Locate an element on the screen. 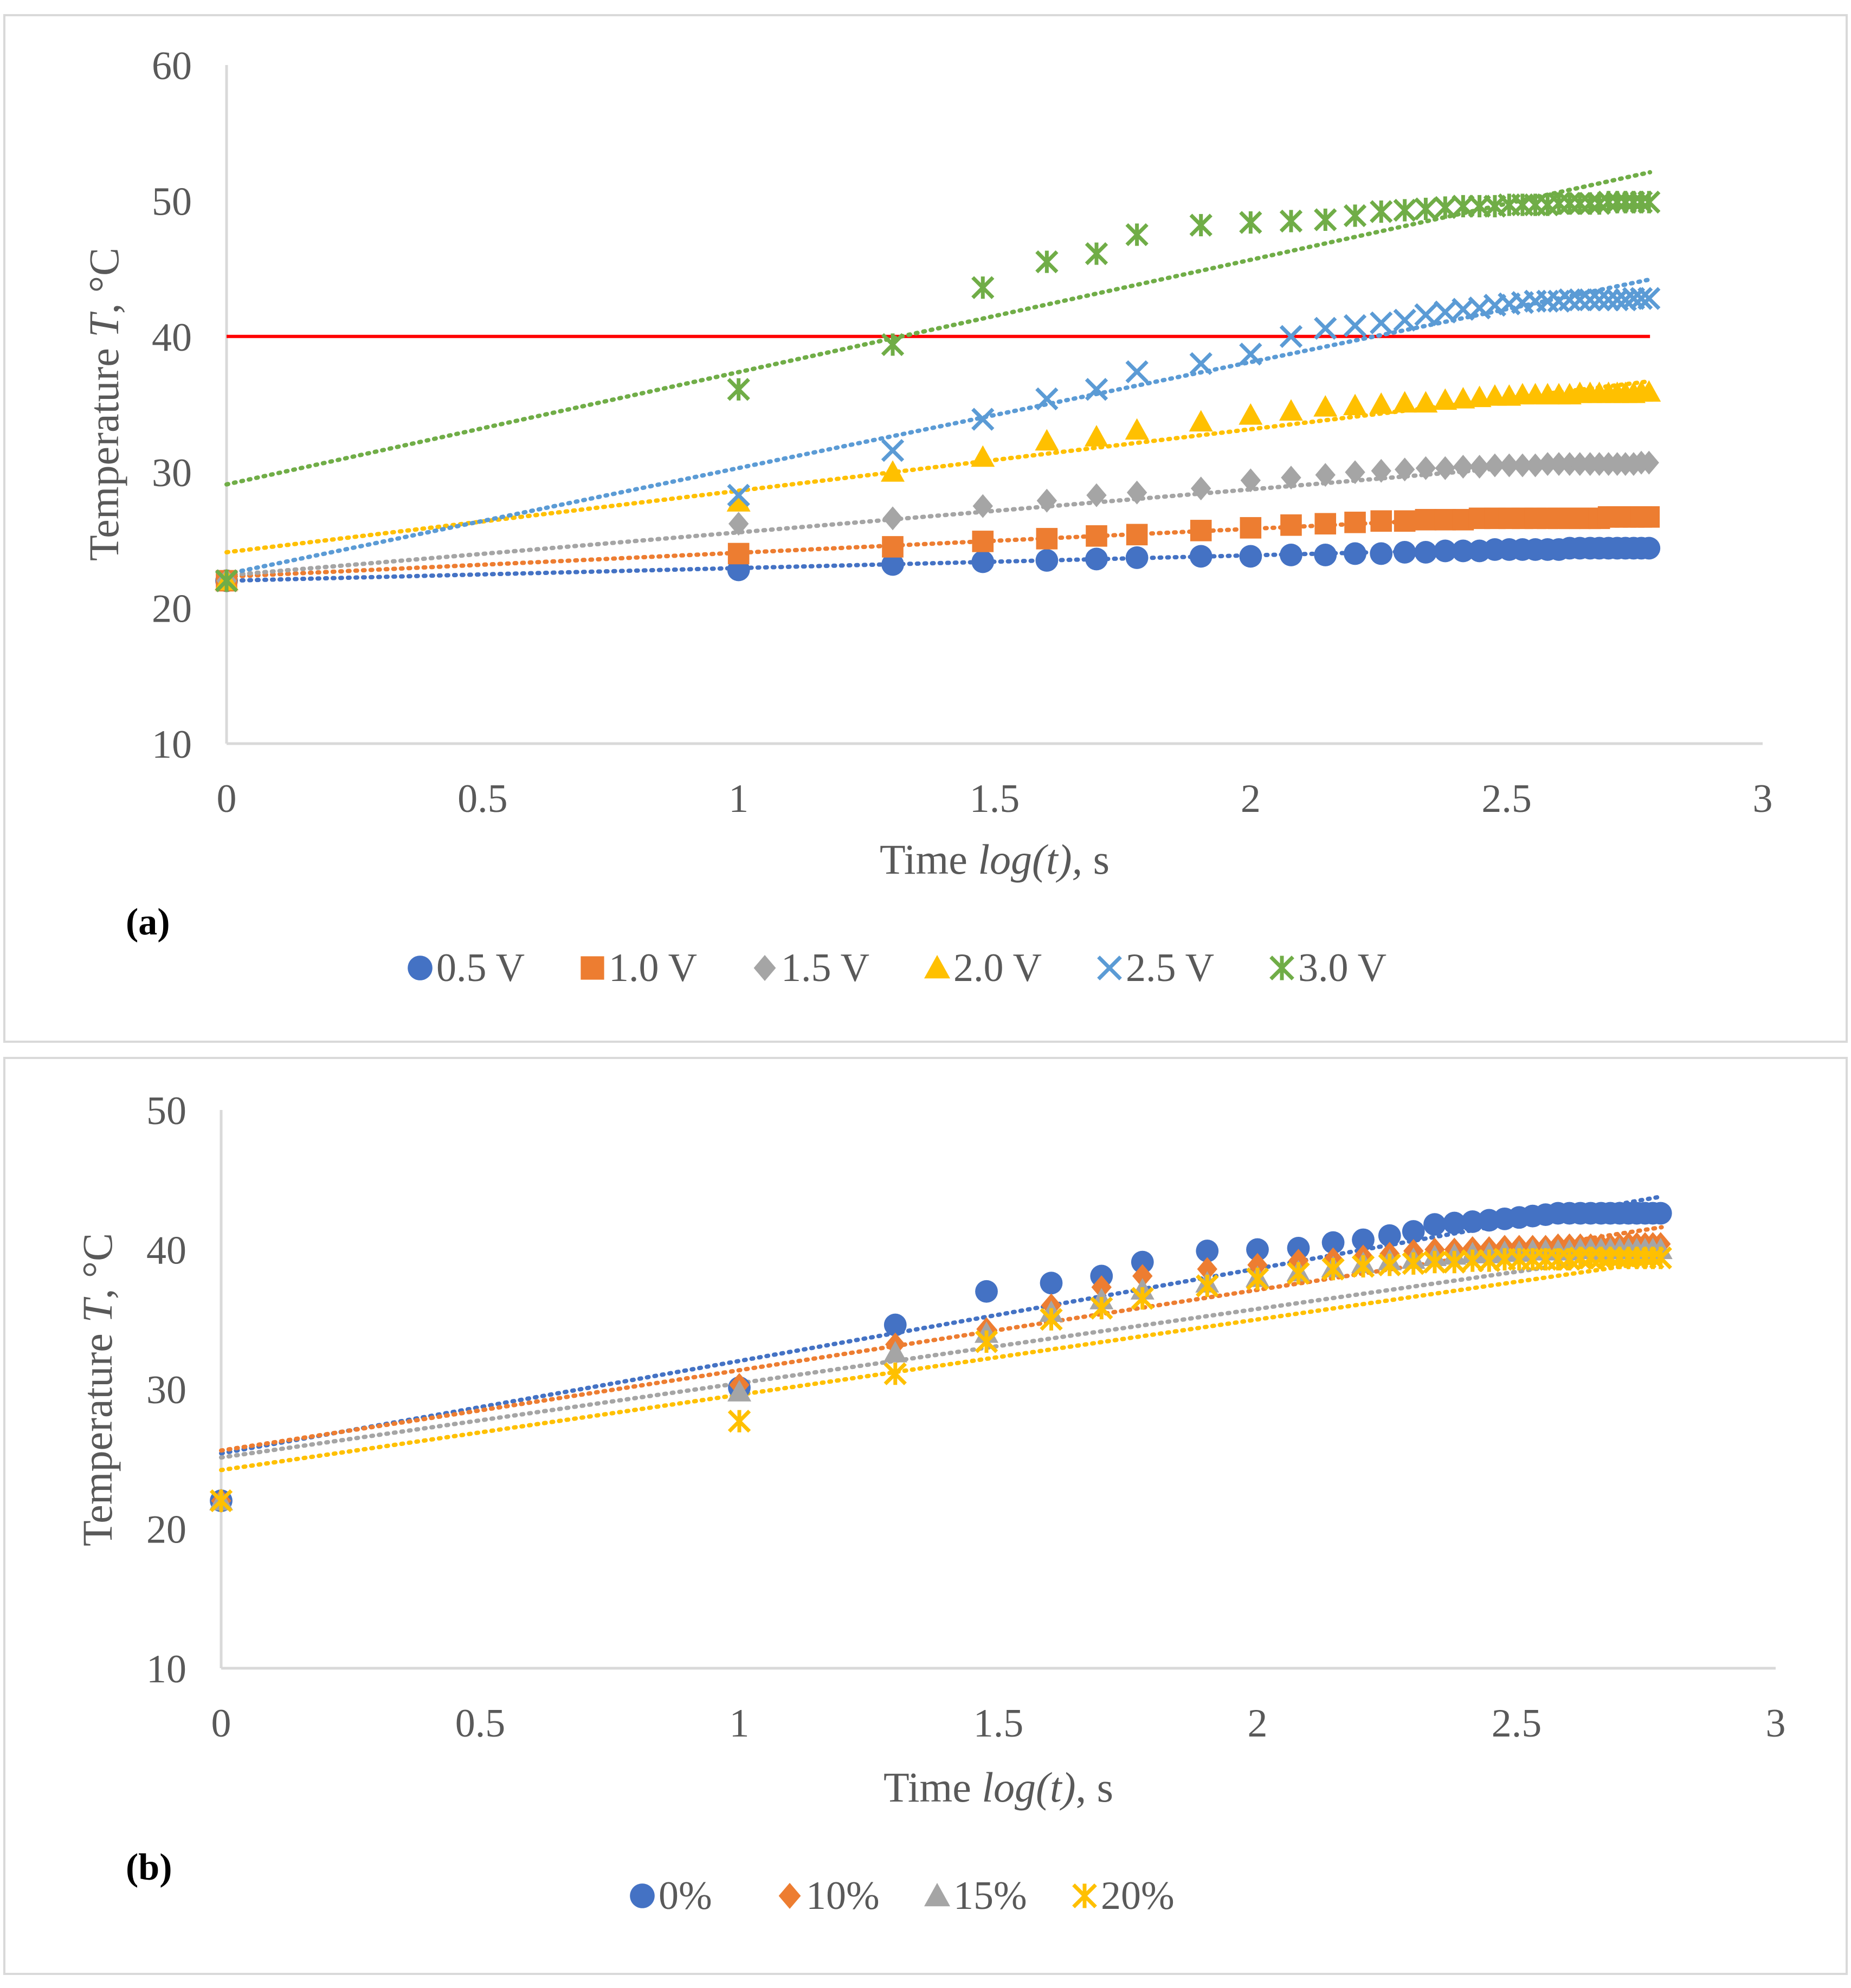  x-tick-label: 0 is located at coordinates (221, 1724).